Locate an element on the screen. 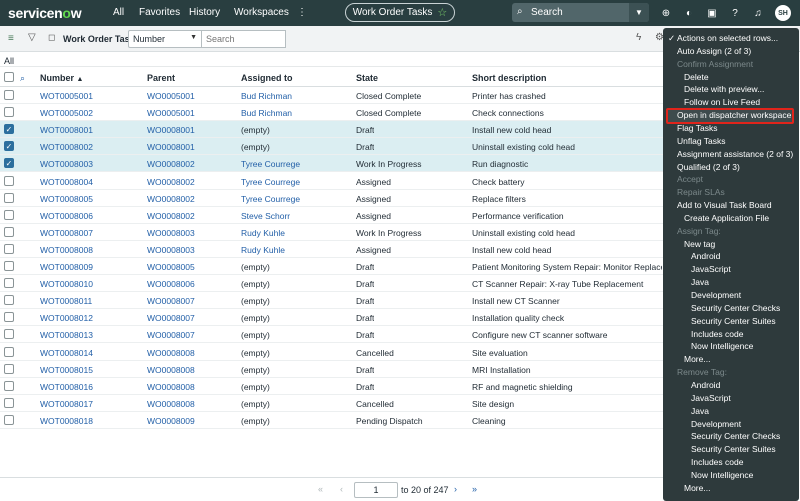 This screenshot has width=800, height=501. context-menu-item: New tag is located at coordinates (700, 243).